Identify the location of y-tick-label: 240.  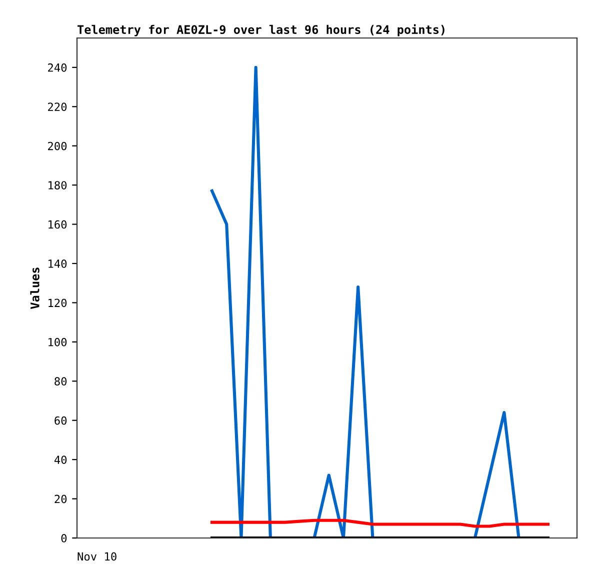
(57, 67).